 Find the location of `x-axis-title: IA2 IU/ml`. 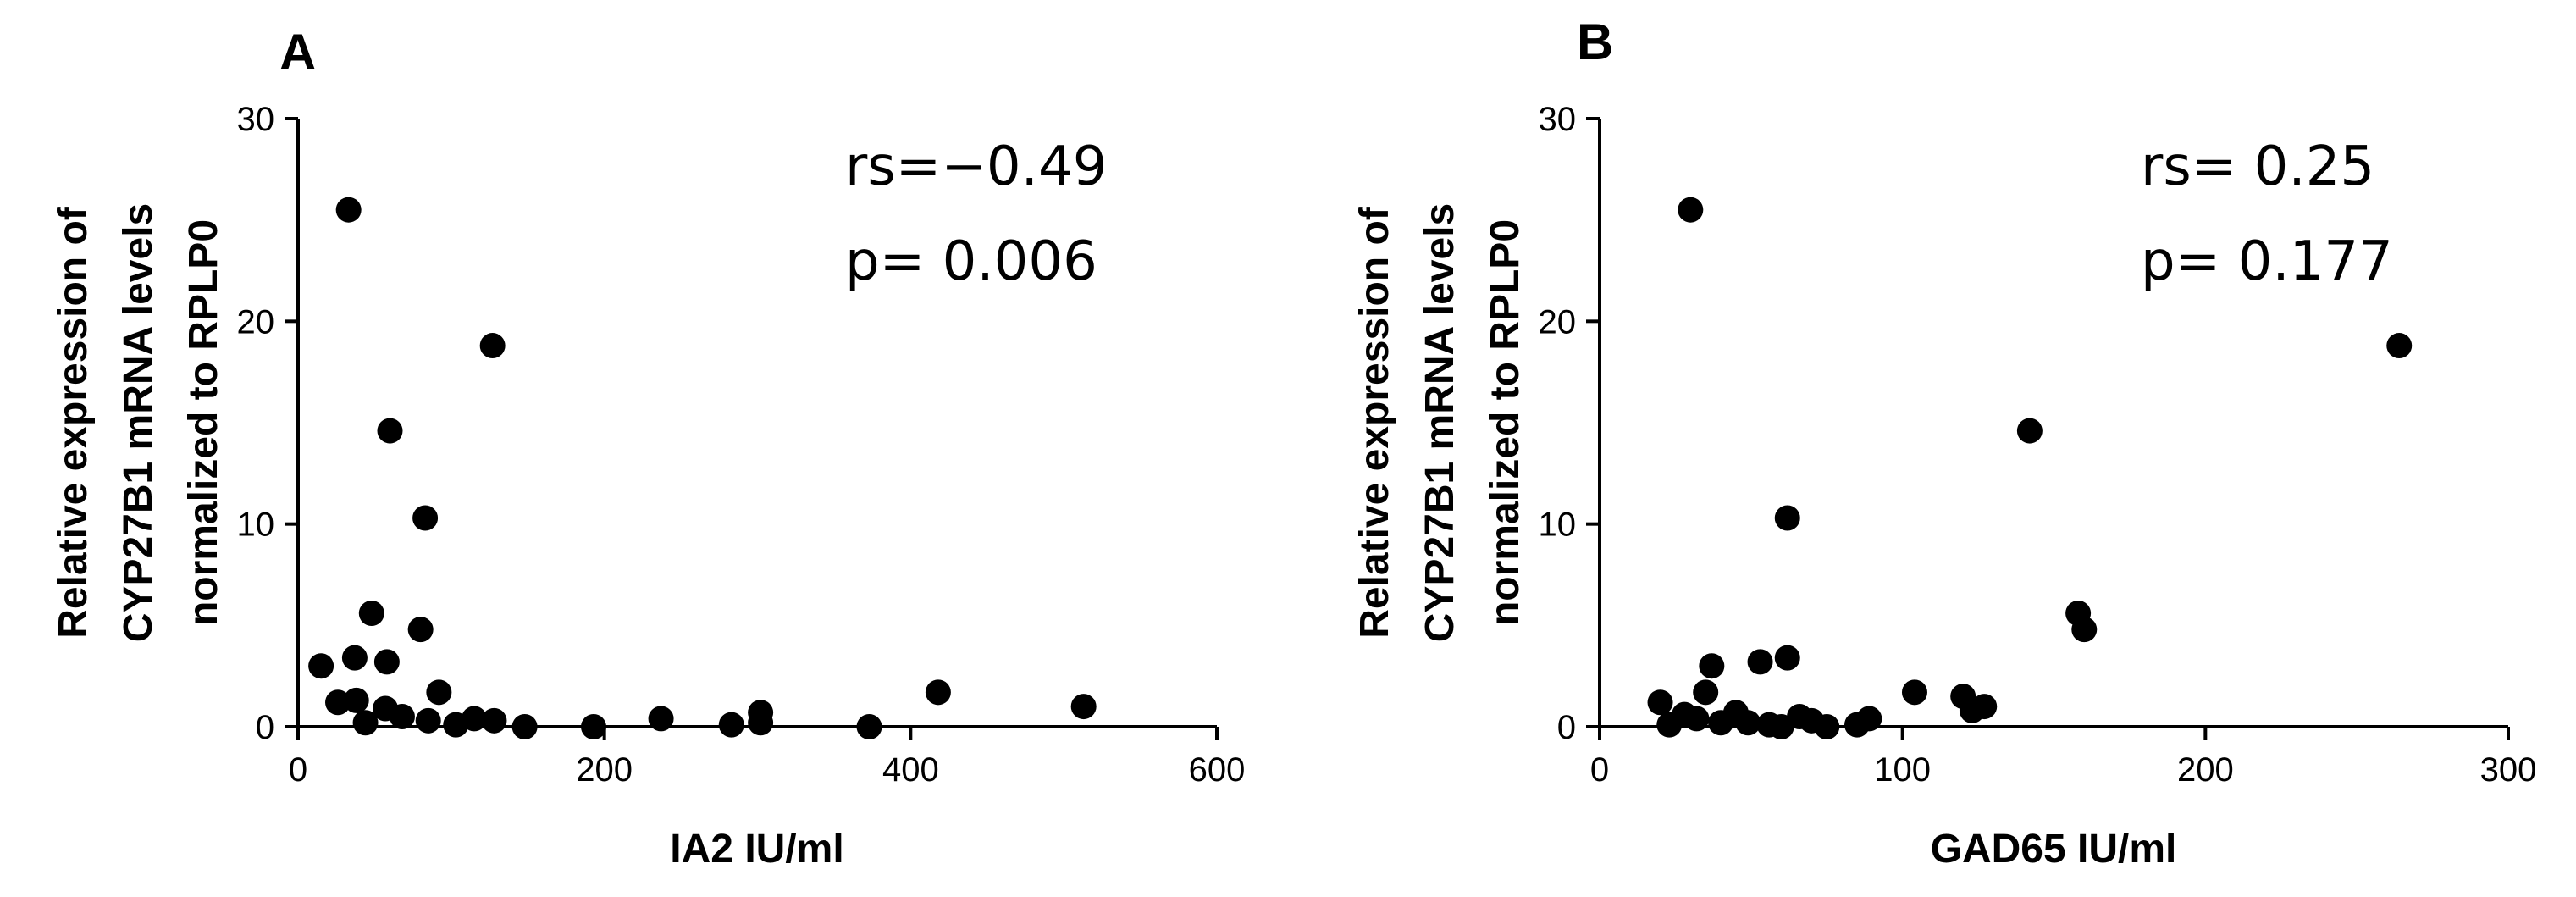

x-axis-title: IA2 IU/ml is located at coordinates (756, 849).